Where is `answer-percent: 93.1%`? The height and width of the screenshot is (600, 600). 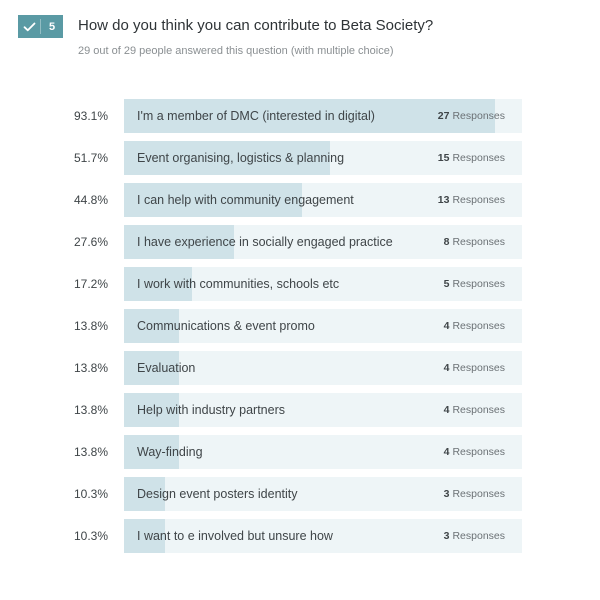
answer-percent: 93.1% is located at coordinates (90, 116).